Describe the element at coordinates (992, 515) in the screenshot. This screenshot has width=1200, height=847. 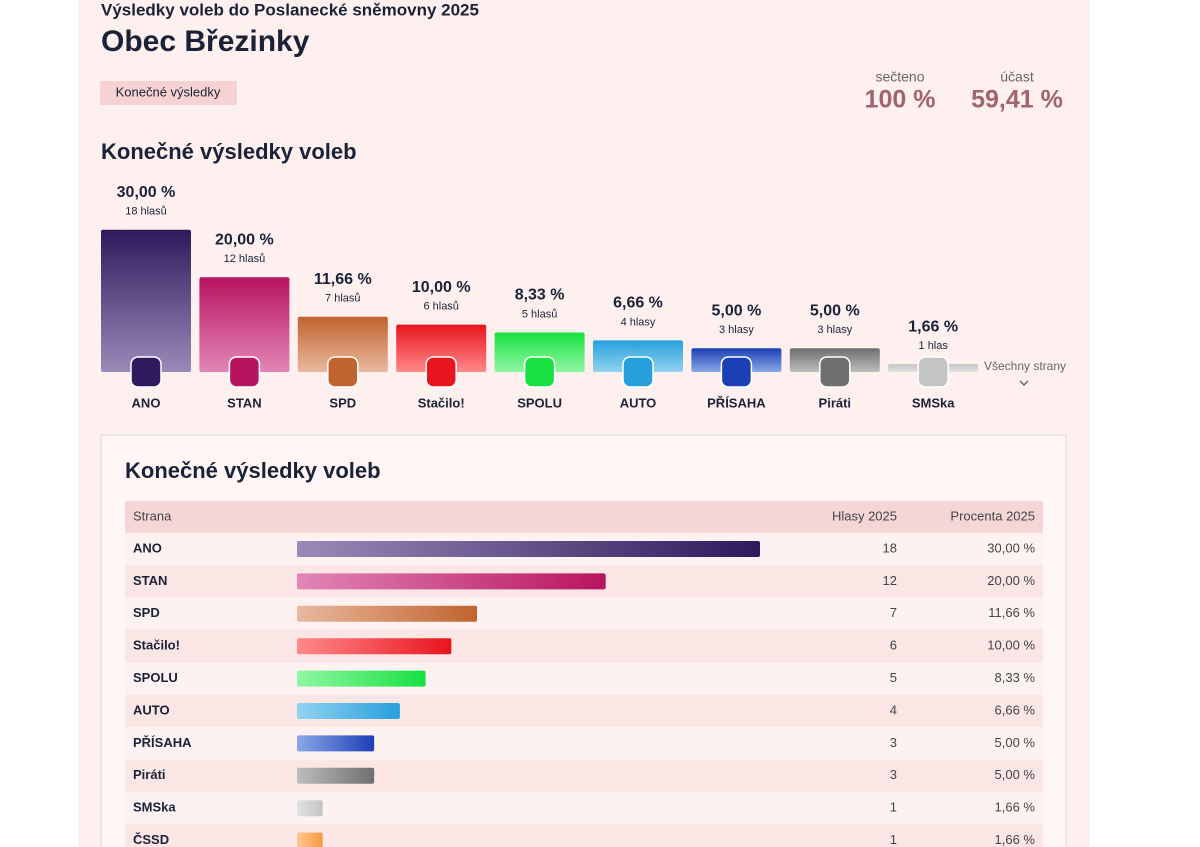
I see `column-header: Procenta 2025` at that location.